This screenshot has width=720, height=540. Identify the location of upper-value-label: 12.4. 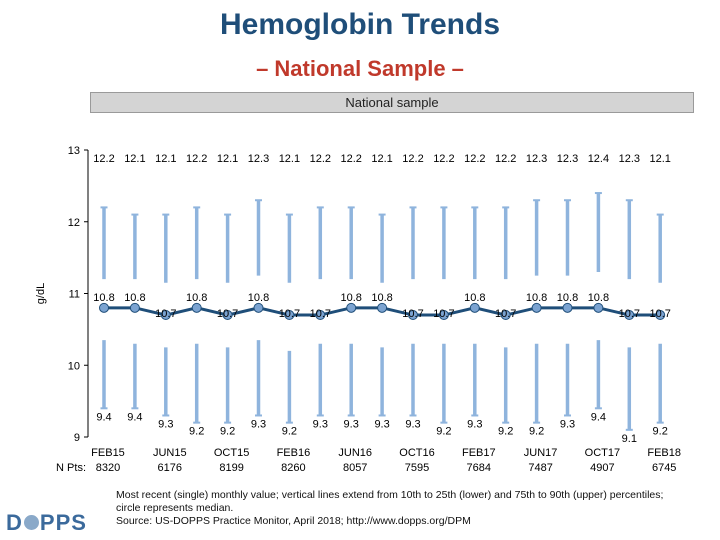
(598, 159).